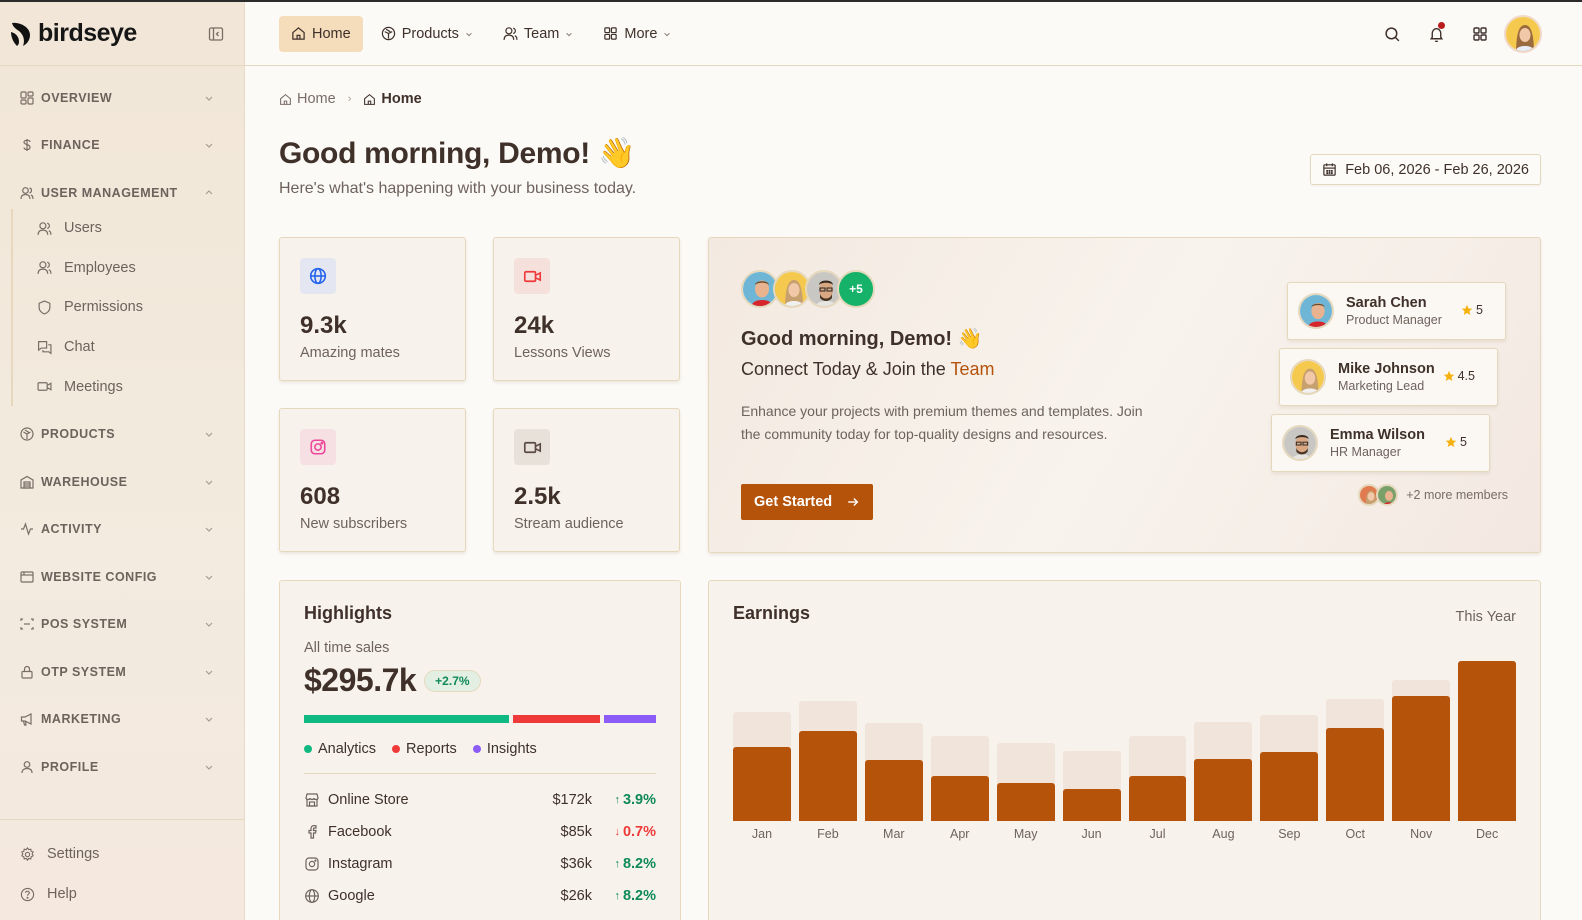 This screenshot has height=920, width=1582. Describe the element at coordinates (569, 524) in the screenshot. I see `stat-label: Stream audience` at that location.